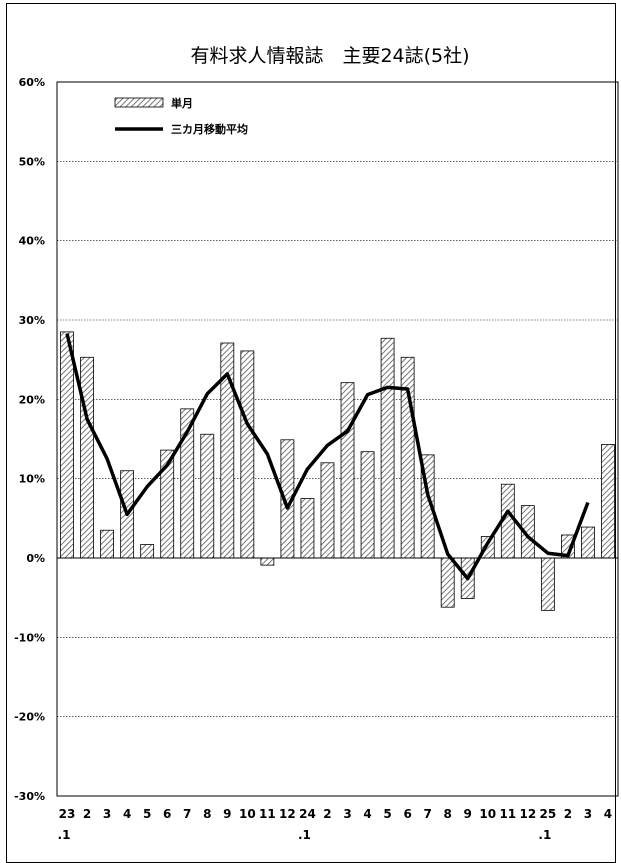 This screenshot has height=863, width=621. Describe the element at coordinates (67, 814) in the screenshot. I see `x-tick-label: 23` at that location.